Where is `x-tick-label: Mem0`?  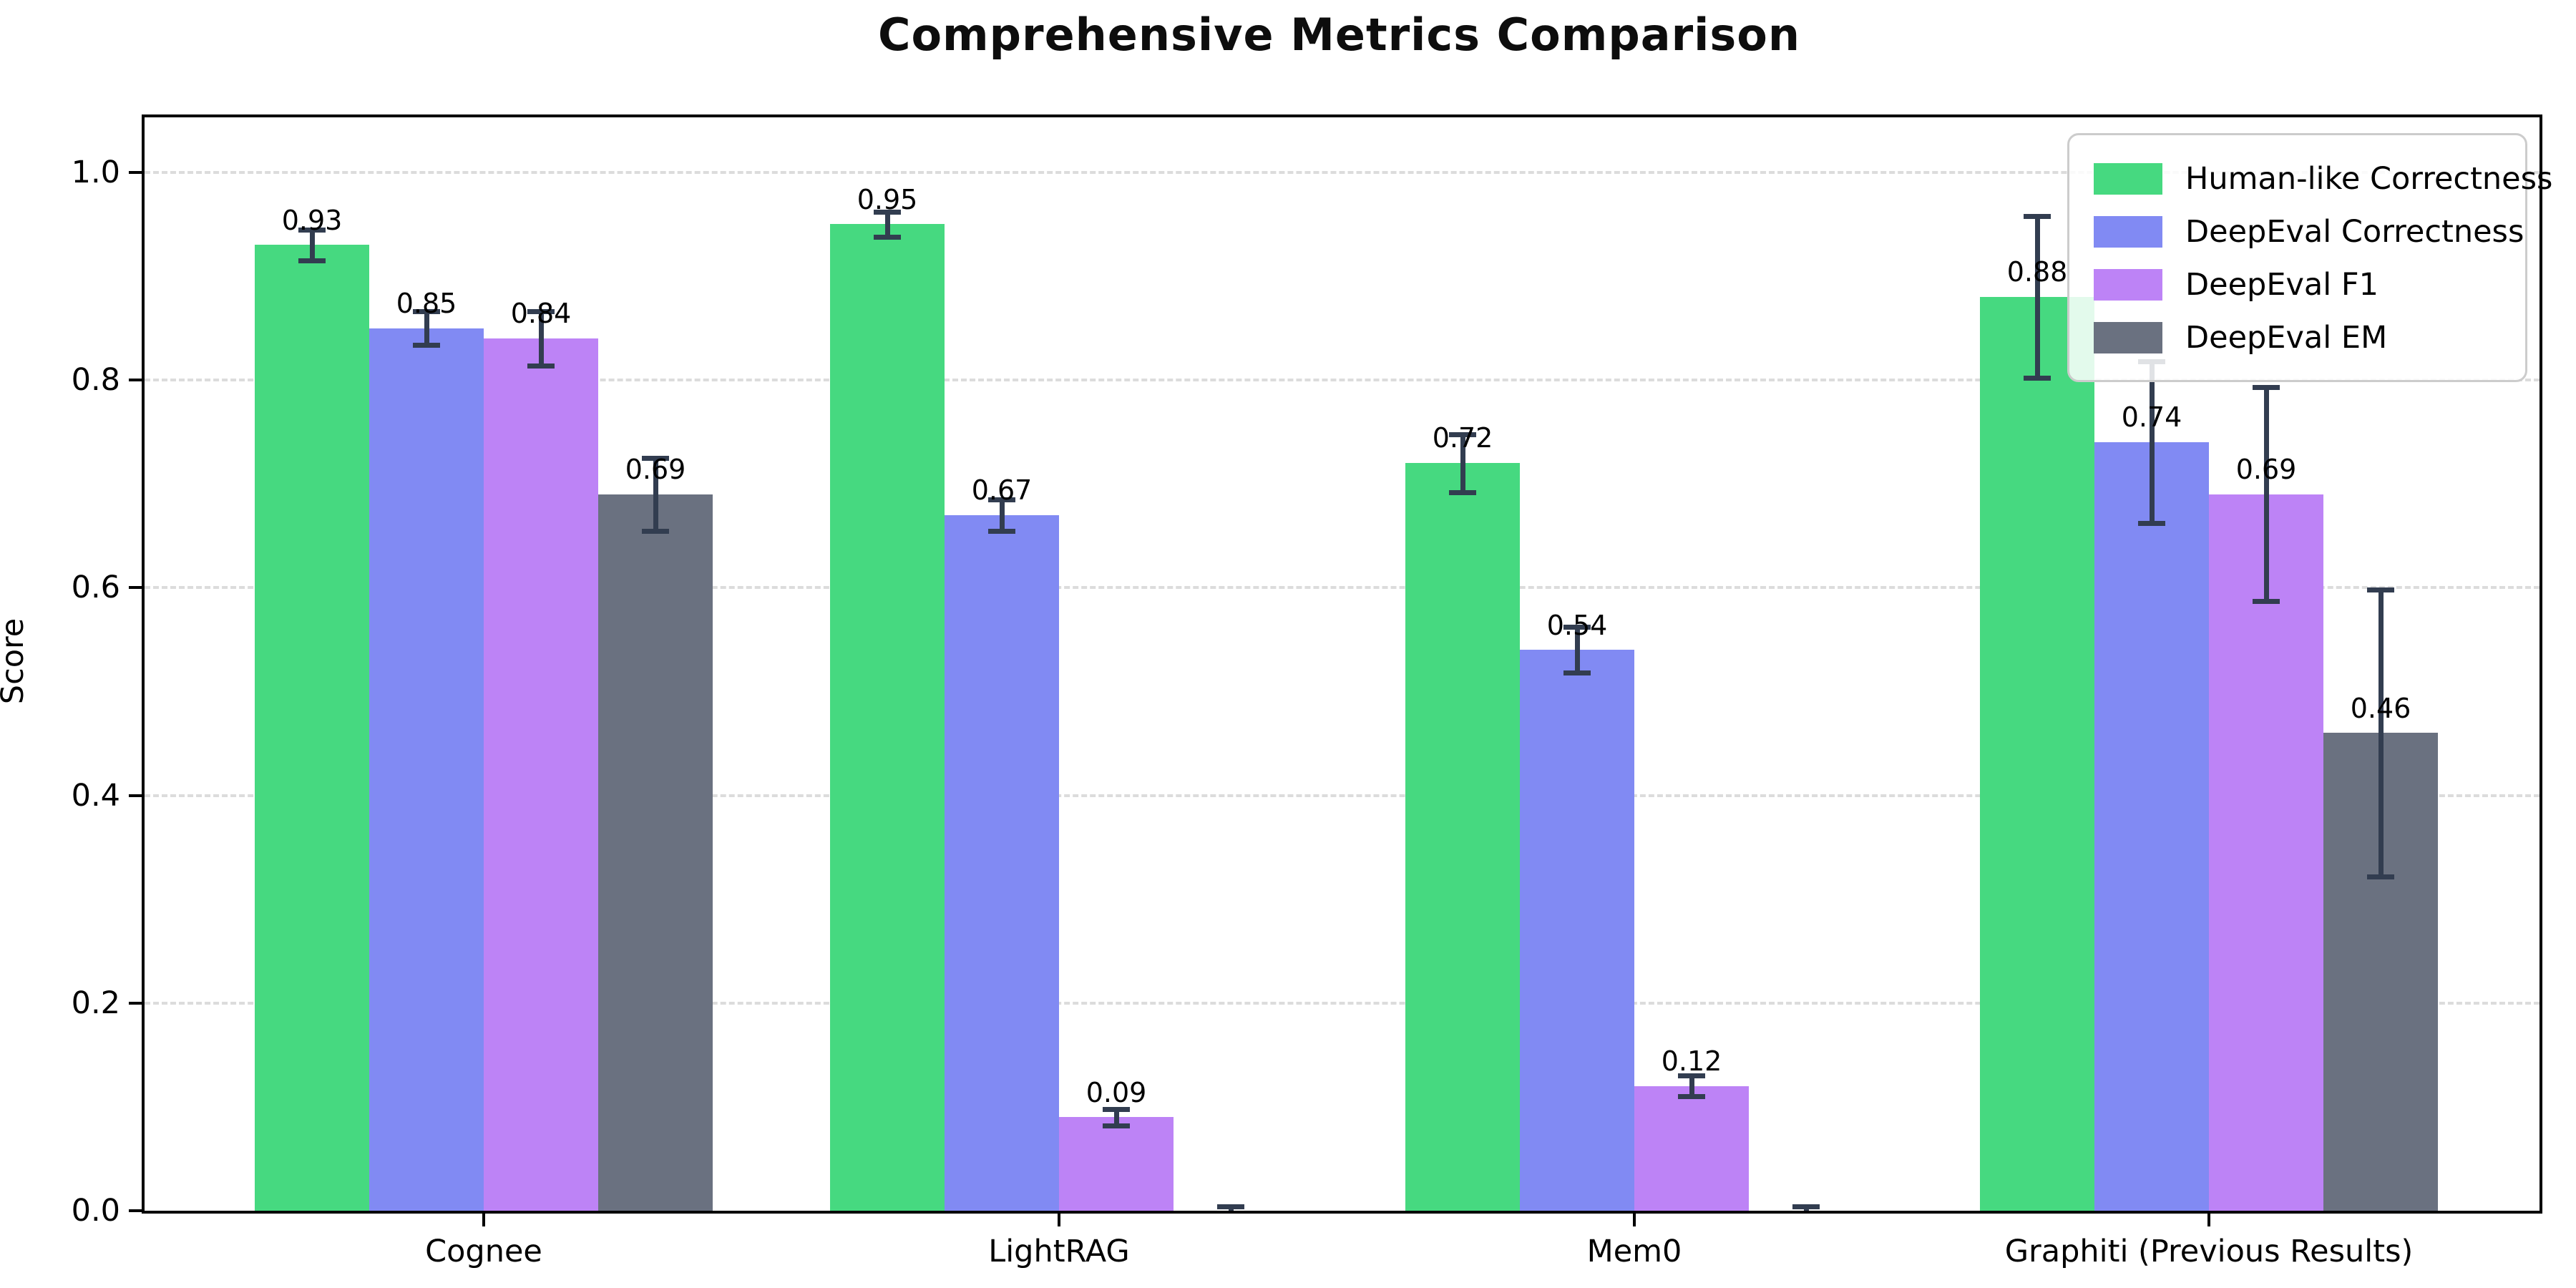 x-tick-label: Mem0 is located at coordinates (1634, 1251).